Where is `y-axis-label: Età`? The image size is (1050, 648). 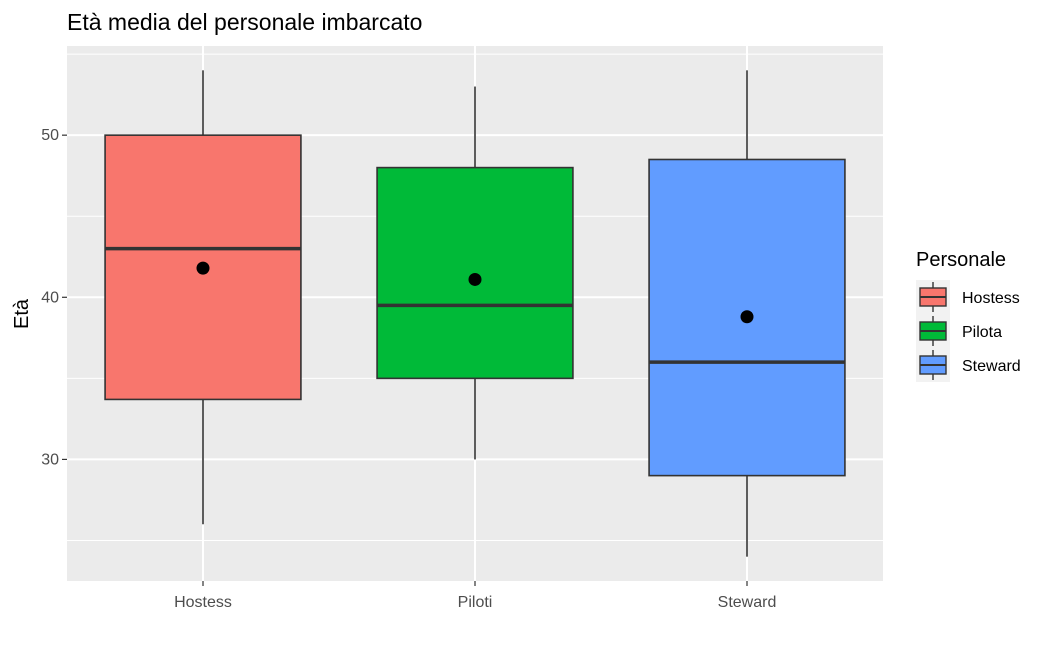 y-axis-label: Età is located at coordinates (22, 313).